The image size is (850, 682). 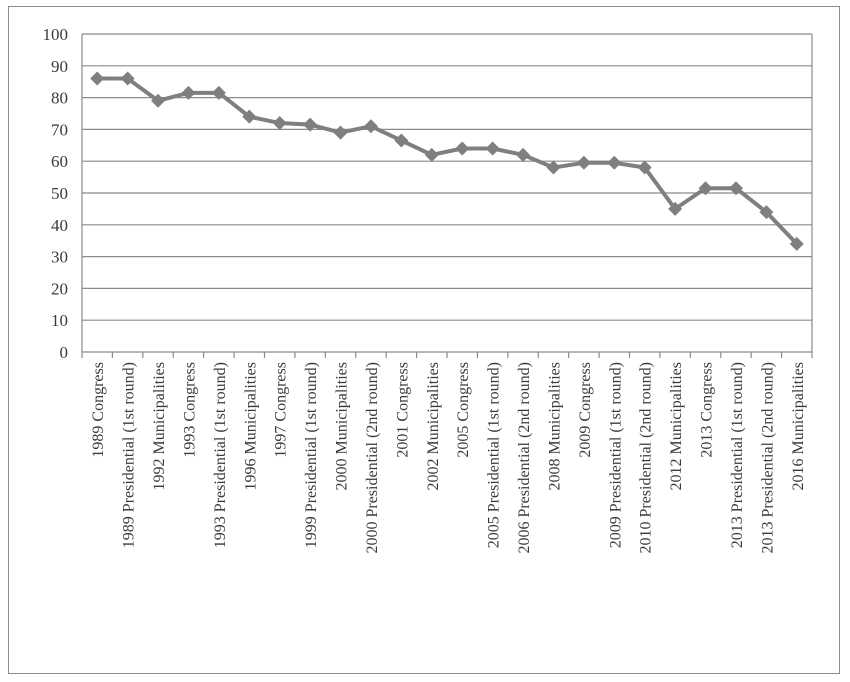 What do you see at coordinates (250, 426) in the screenshot?
I see `x-category-label: 1996 Municipalities` at bounding box center [250, 426].